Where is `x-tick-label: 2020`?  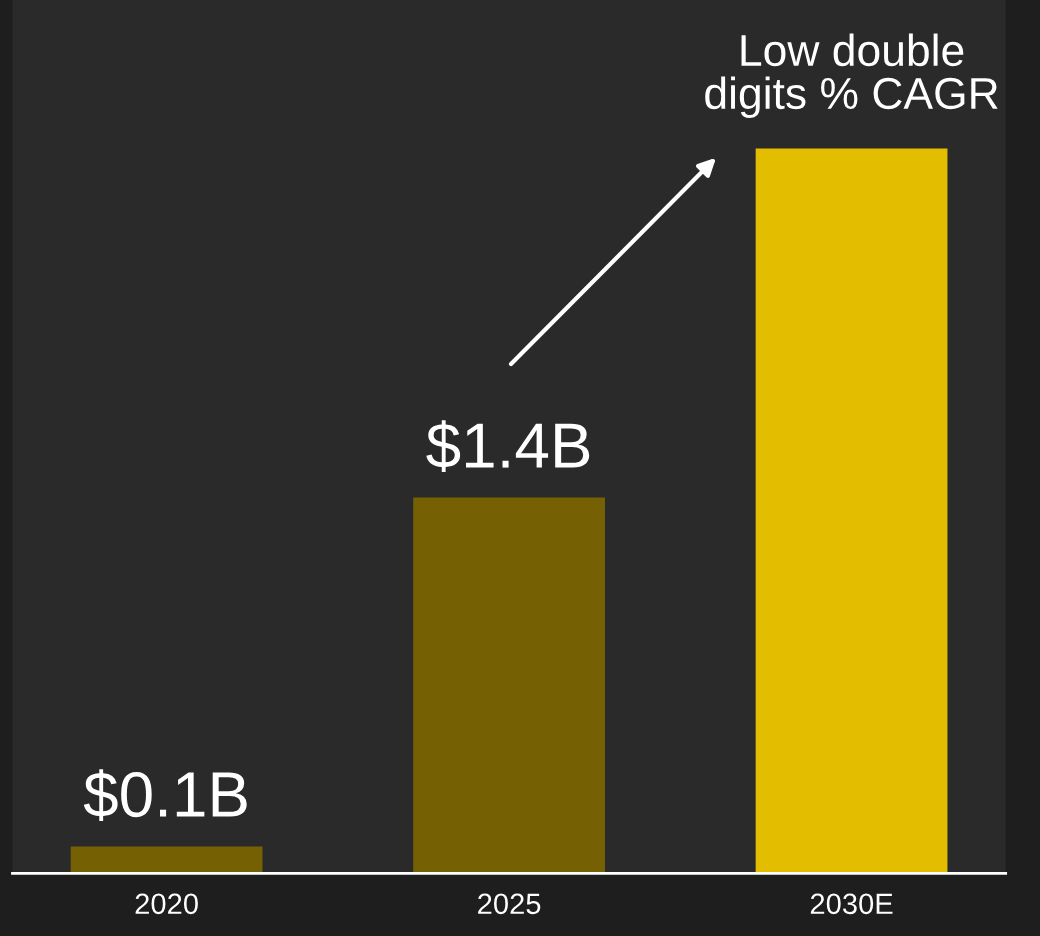 x-tick-label: 2020 is located at coordinates (166, 904).